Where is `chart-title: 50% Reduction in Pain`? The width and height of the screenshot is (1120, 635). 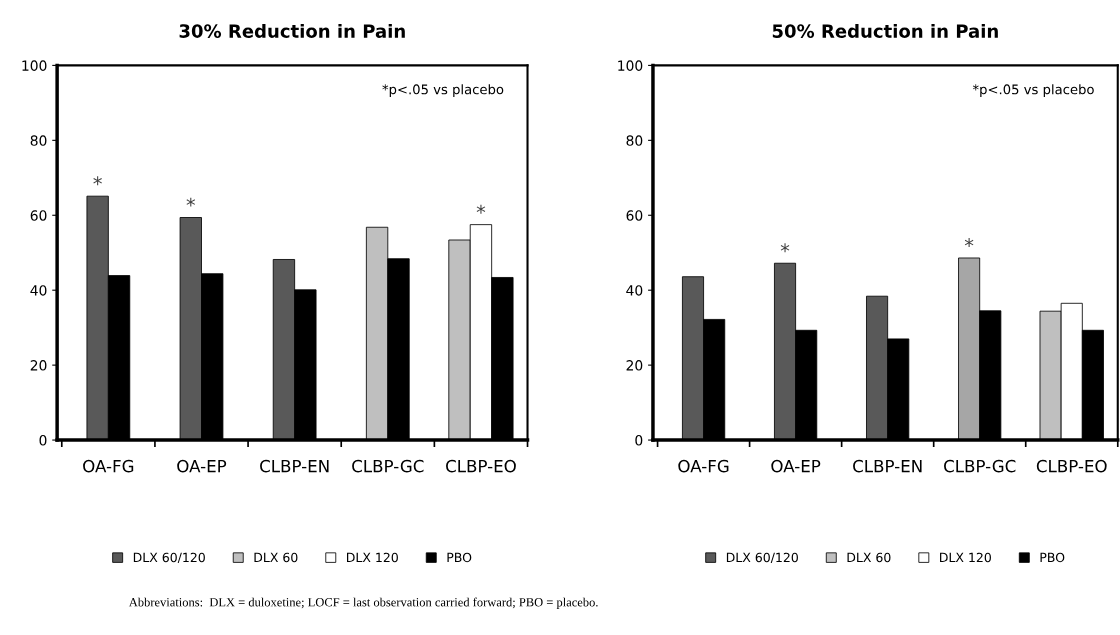
chart-title: 50% Reduction in Pain is located at coordinates (885, 30).